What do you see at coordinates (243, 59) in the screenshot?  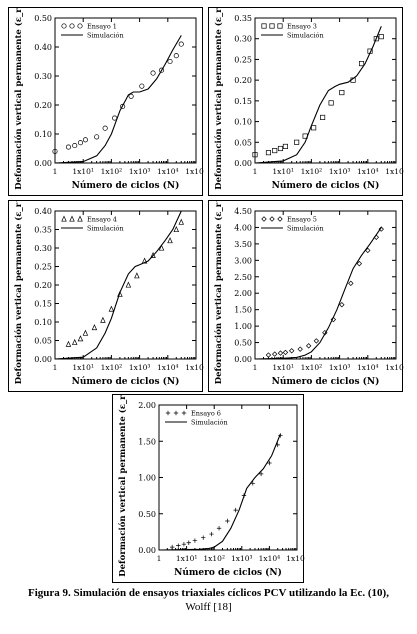 I see `y-tick-label: 0.25` at bounding box center [243, 59].